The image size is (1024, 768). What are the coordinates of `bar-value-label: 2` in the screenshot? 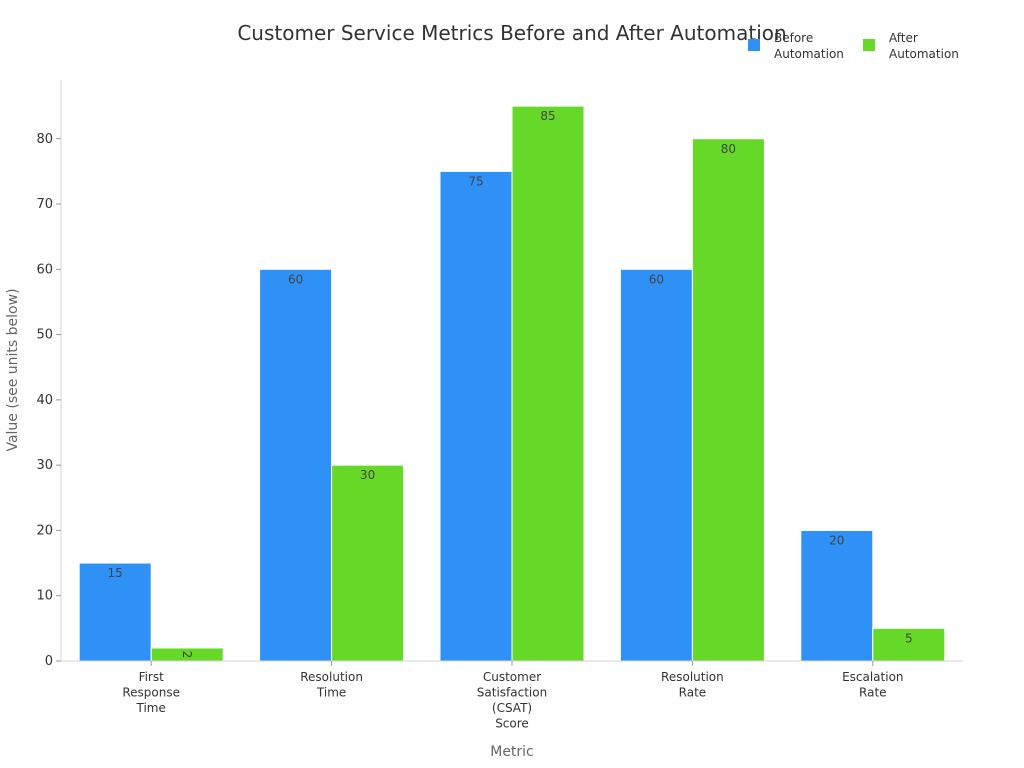 It's located at (187, 655).